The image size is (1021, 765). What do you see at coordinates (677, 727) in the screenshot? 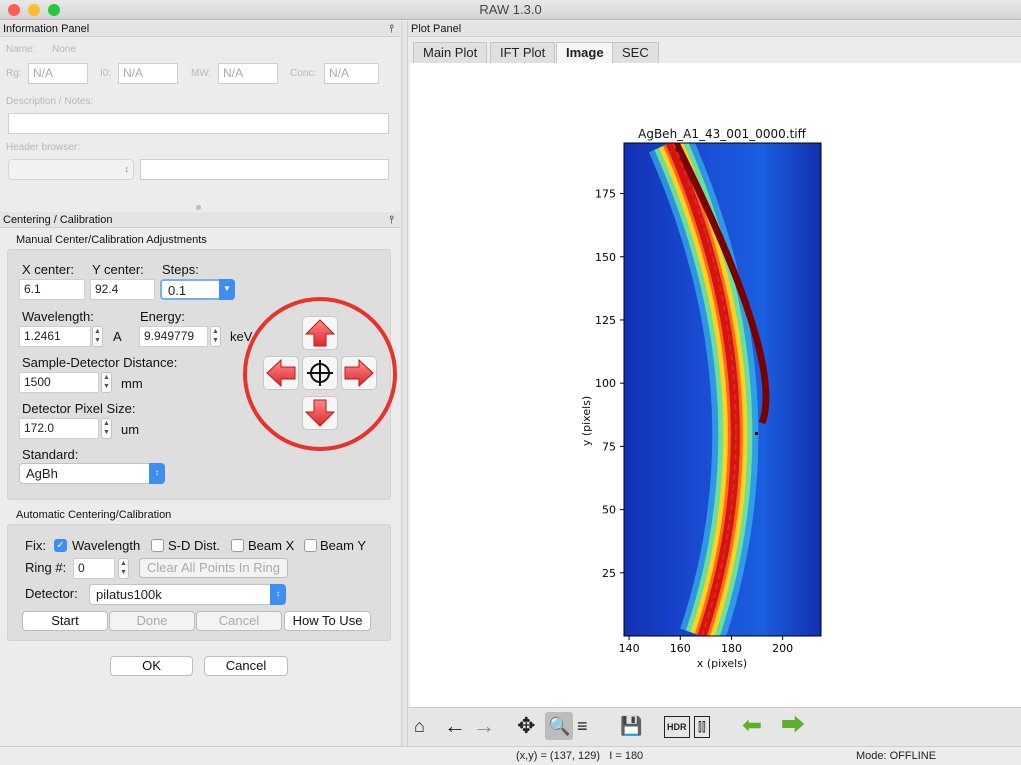
I see `hdr-icon: HDR` at bounding box center [677, 727].